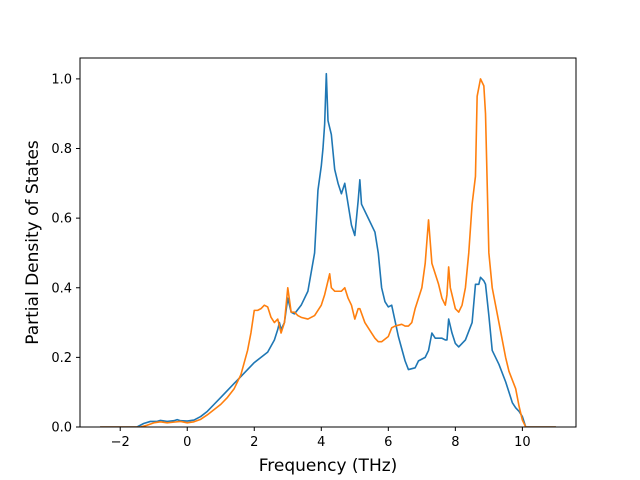 The height and width of the screenshot is (480, 640). Describe the element at coordinates (328, 466) in the screenshot. I see `x-axis-label: Frequency (THz)` at that location.